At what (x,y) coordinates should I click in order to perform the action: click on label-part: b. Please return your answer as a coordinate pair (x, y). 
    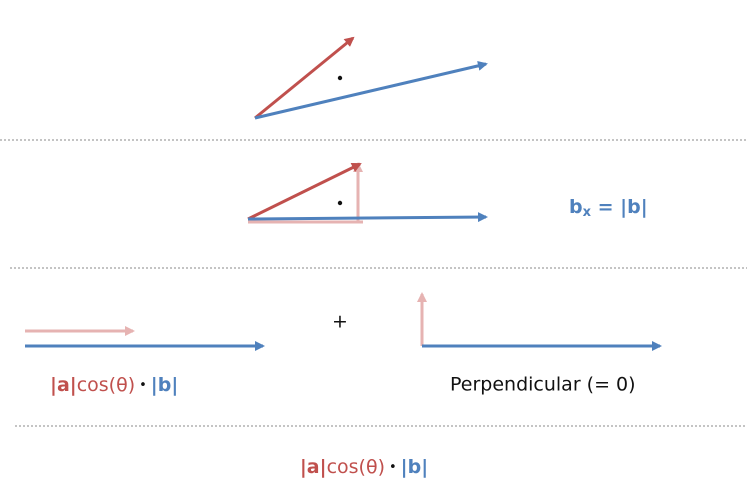
    Looking at the image, I should click on (576, 207).